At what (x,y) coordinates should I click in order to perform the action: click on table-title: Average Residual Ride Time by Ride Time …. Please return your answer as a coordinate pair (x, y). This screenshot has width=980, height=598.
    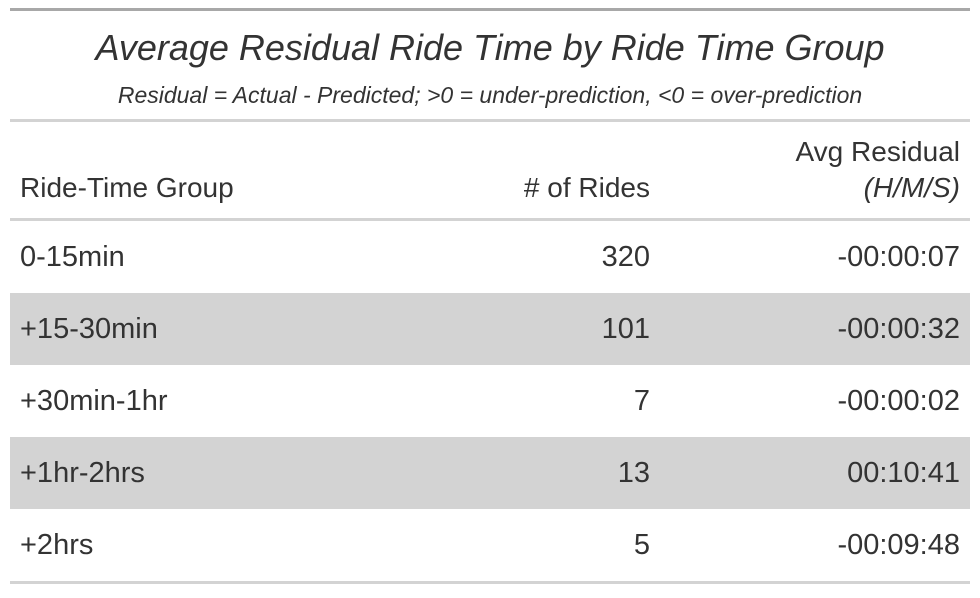
    Looking at the image, I should click on (490, 47).